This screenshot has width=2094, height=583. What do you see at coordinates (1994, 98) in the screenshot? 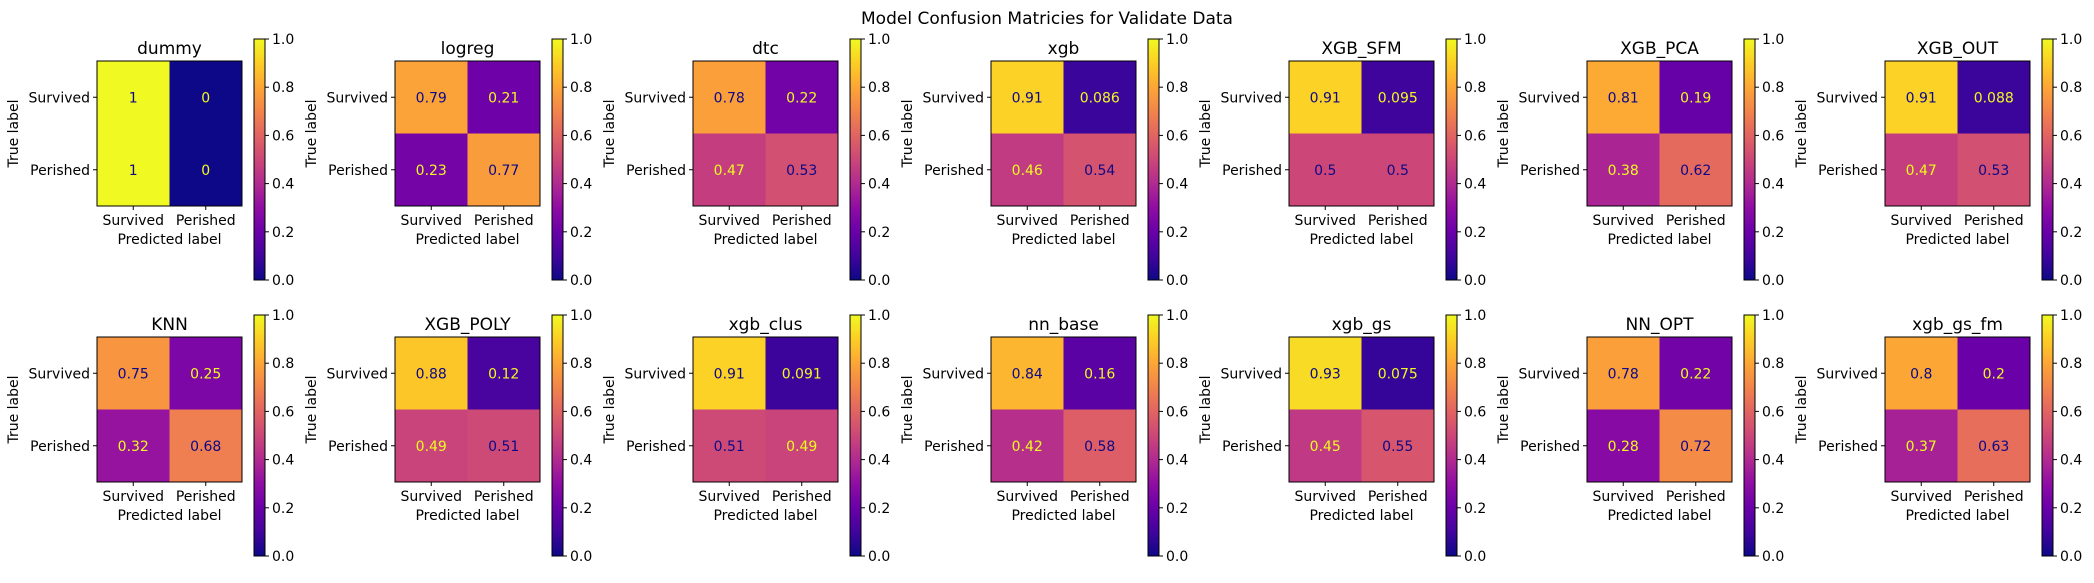
I see `cell-value-label: 0.088` at bounding box center [1994, 98].